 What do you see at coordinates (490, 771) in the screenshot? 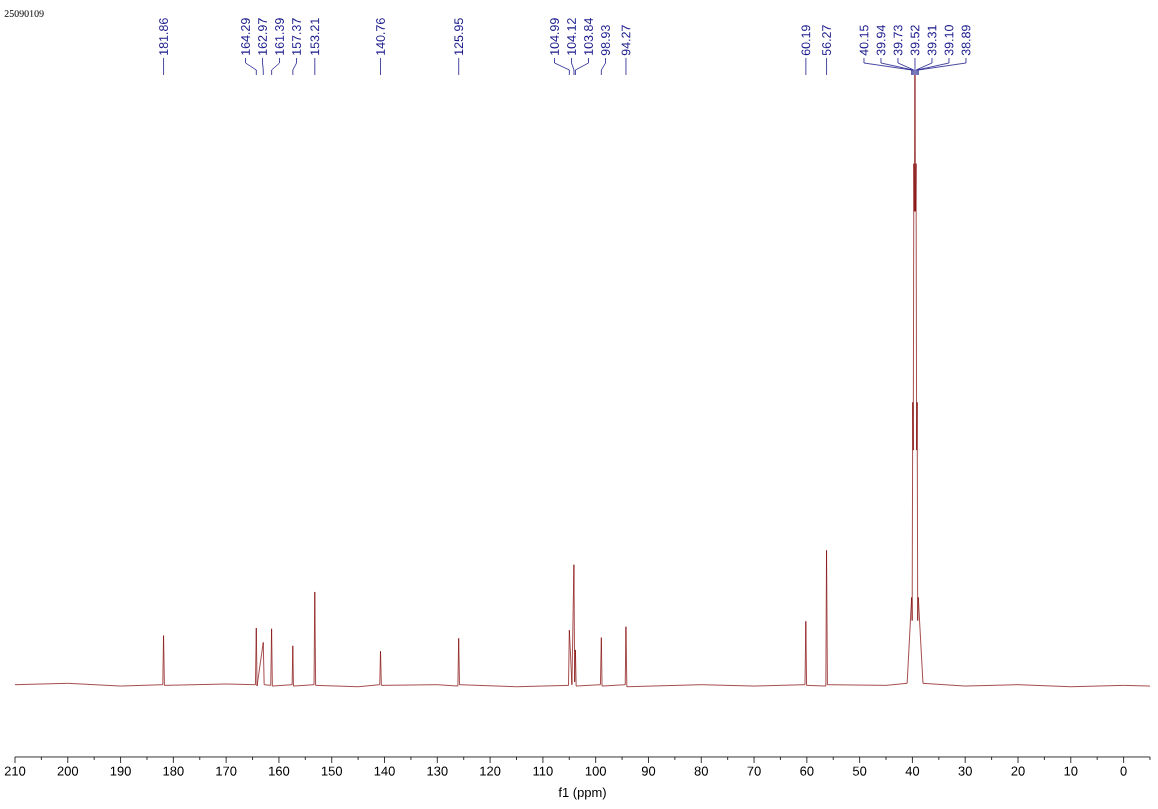
I see `x-tick-label: 120` at bounding box center [490, 771].